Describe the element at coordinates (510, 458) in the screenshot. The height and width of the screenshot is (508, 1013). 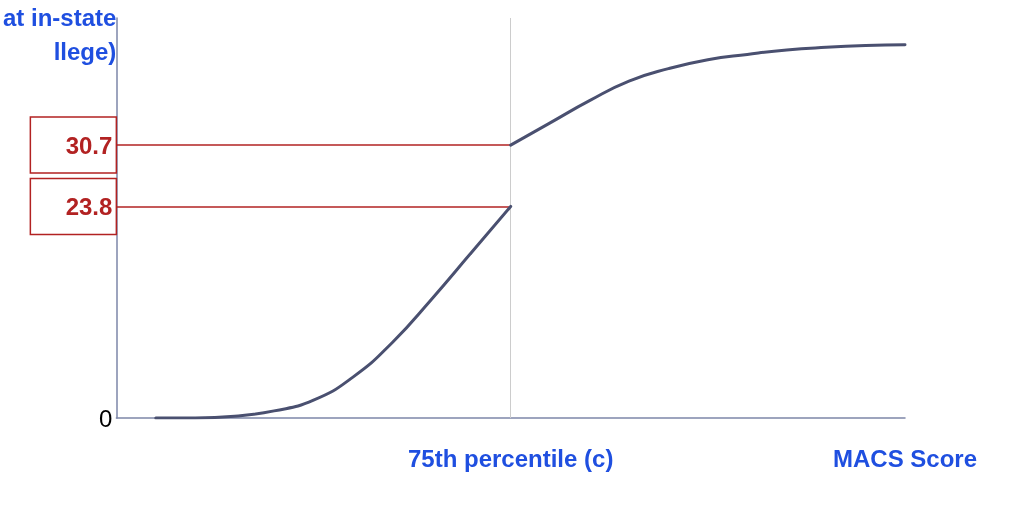
I see `x-tick-label: 75th percentile (c)` at that location.